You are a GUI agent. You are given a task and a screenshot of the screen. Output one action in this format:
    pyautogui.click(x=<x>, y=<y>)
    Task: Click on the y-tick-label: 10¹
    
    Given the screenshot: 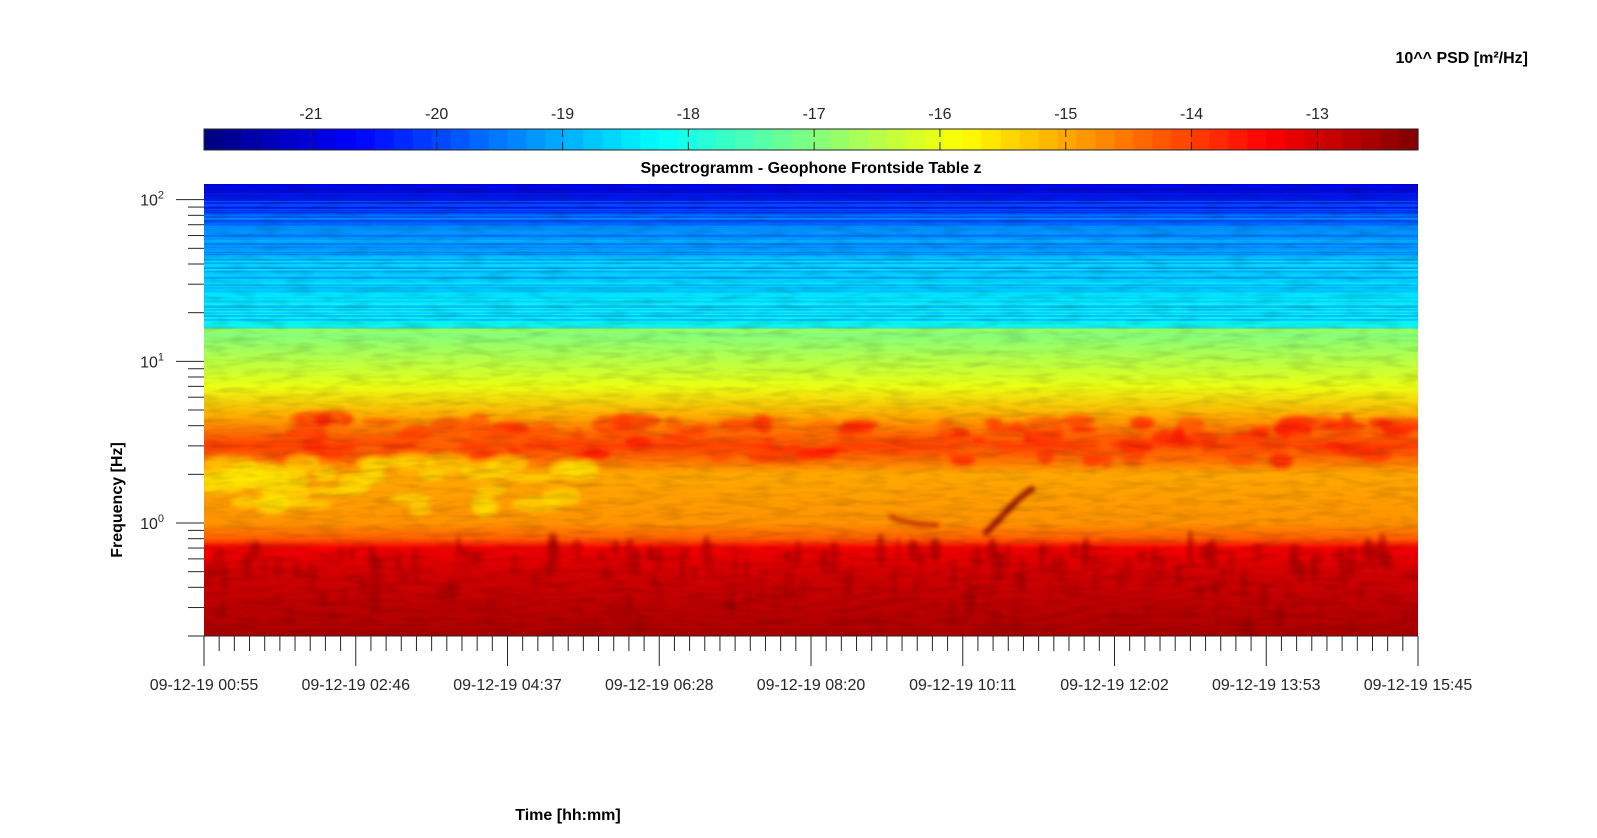 What is the action you would take?
    pyautogui.click(x=152, y=361)
    